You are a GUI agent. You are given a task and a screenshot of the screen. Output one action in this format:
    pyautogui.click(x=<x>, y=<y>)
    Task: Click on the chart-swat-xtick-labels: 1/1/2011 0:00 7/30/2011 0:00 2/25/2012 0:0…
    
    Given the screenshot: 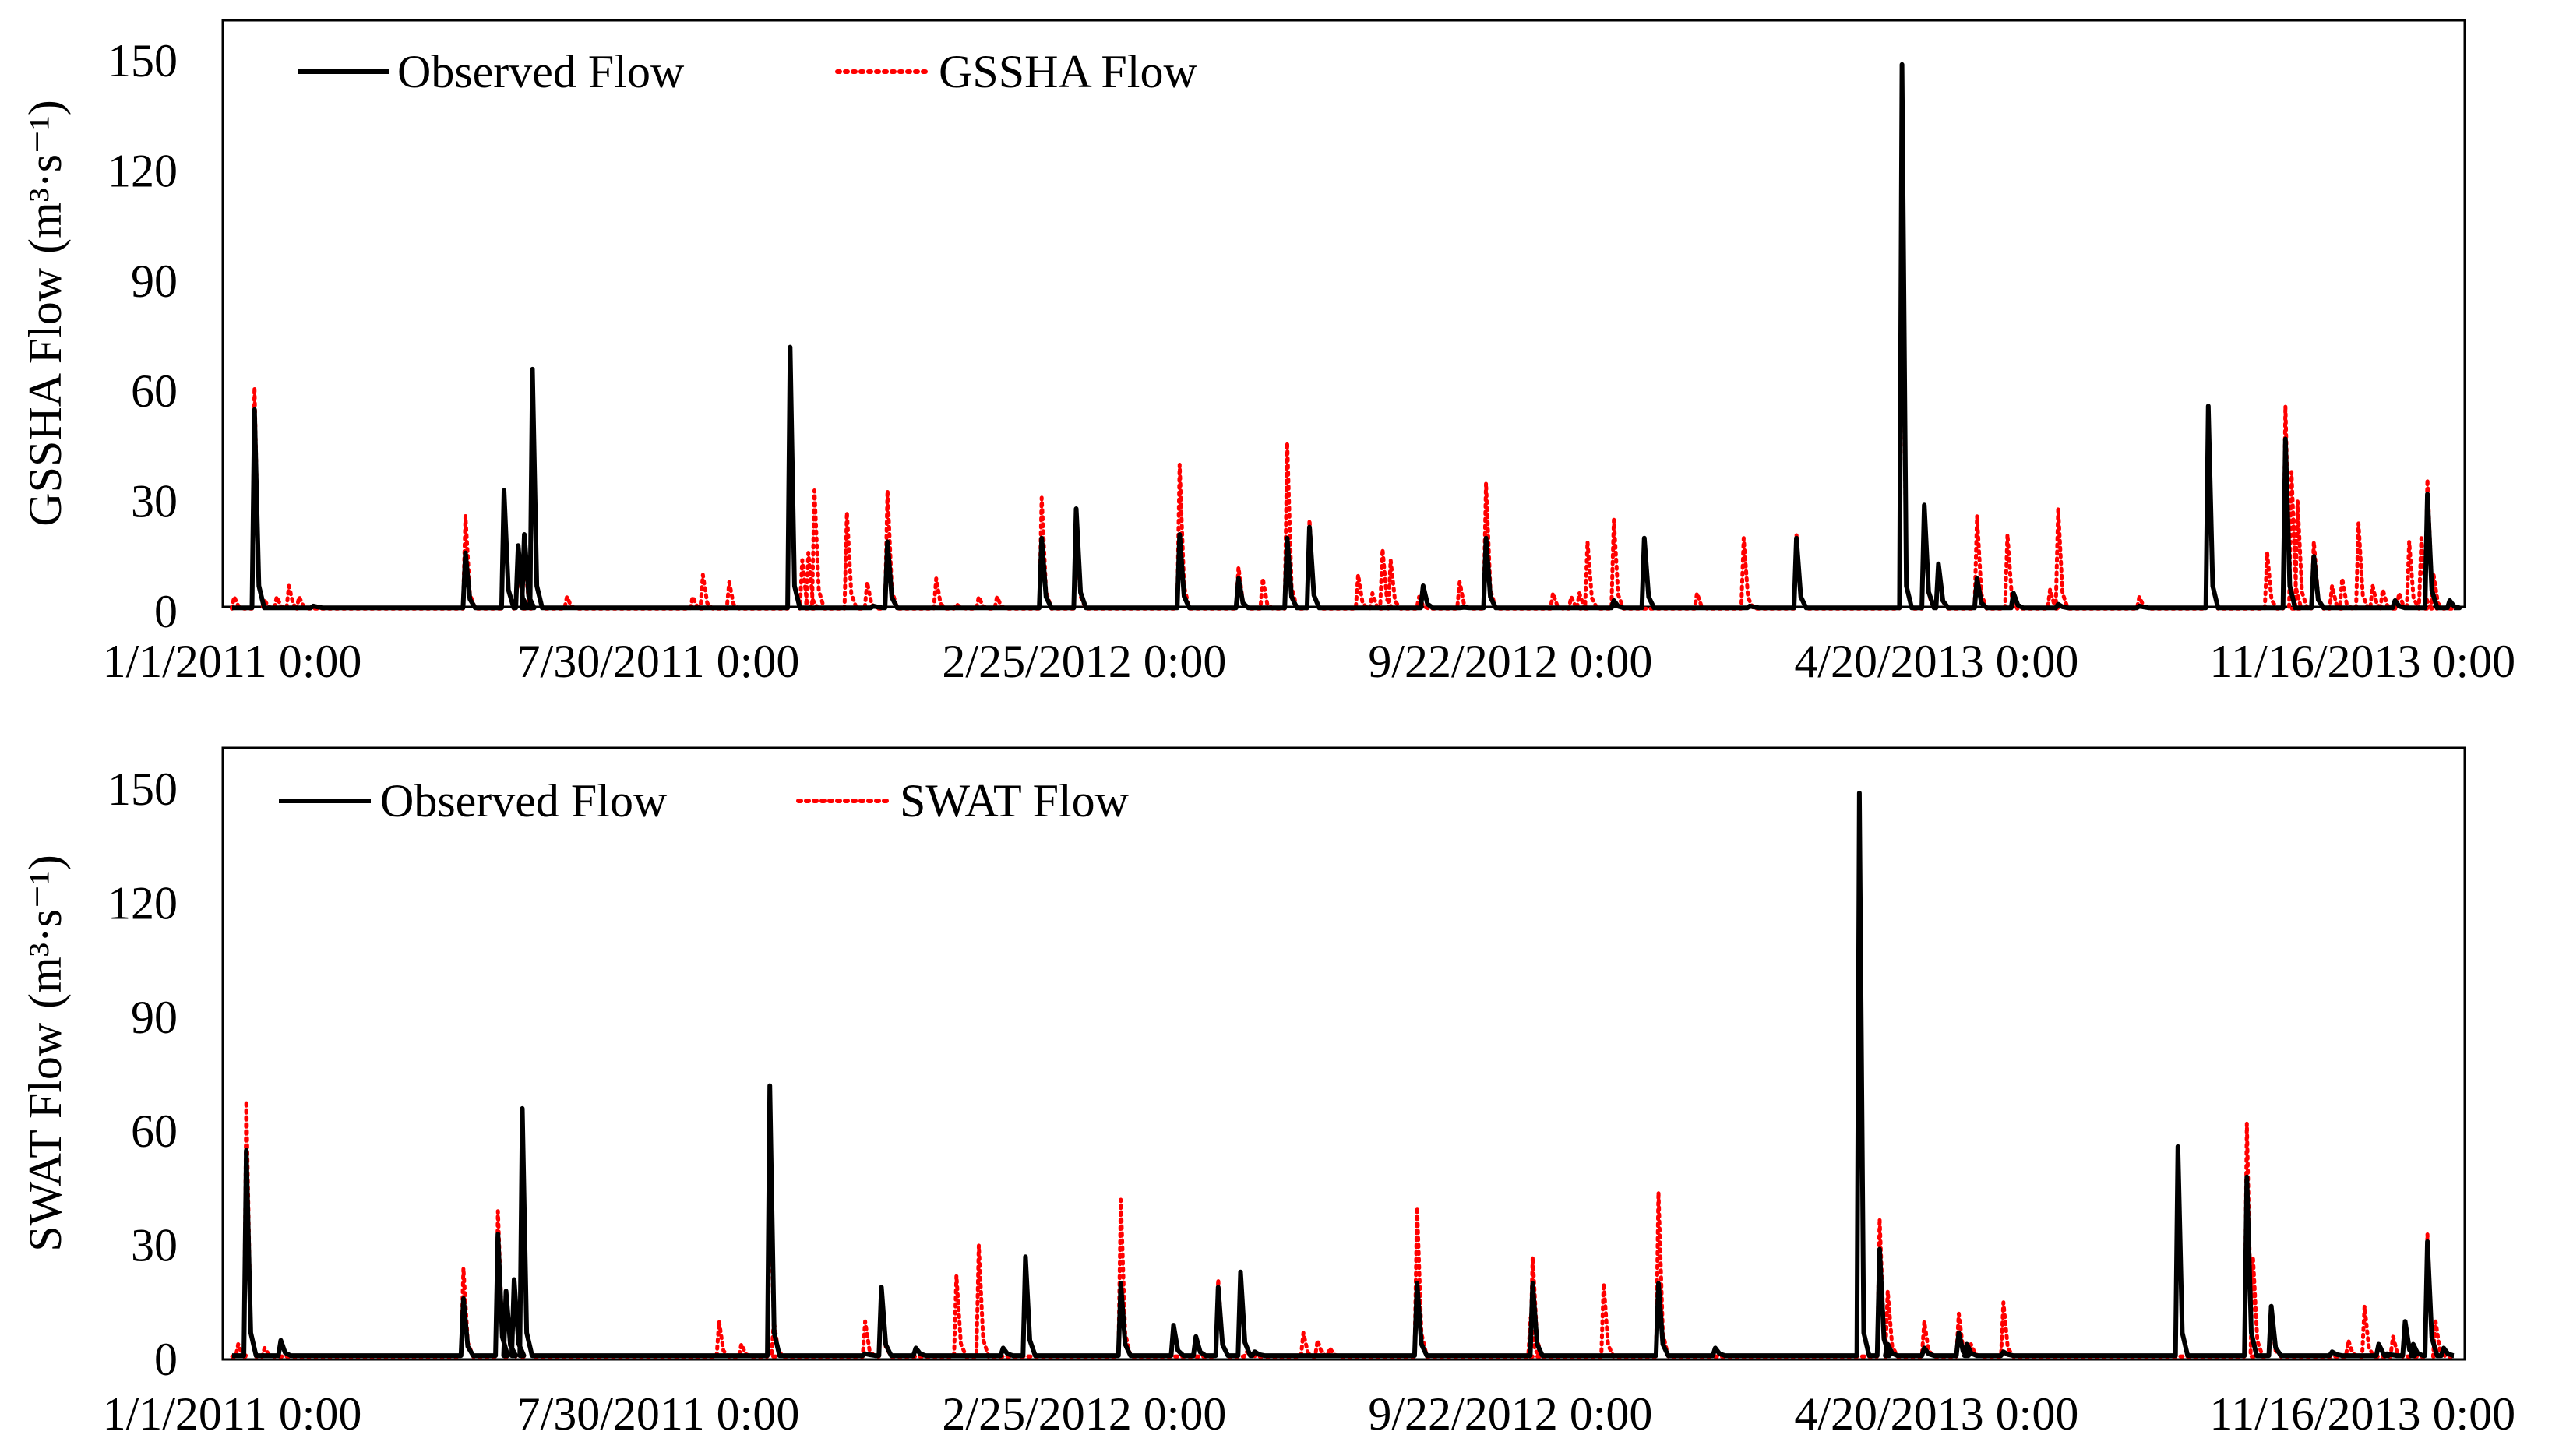 What is the action you would take?
    pyautogui.click(x=1309, y=1414)
    